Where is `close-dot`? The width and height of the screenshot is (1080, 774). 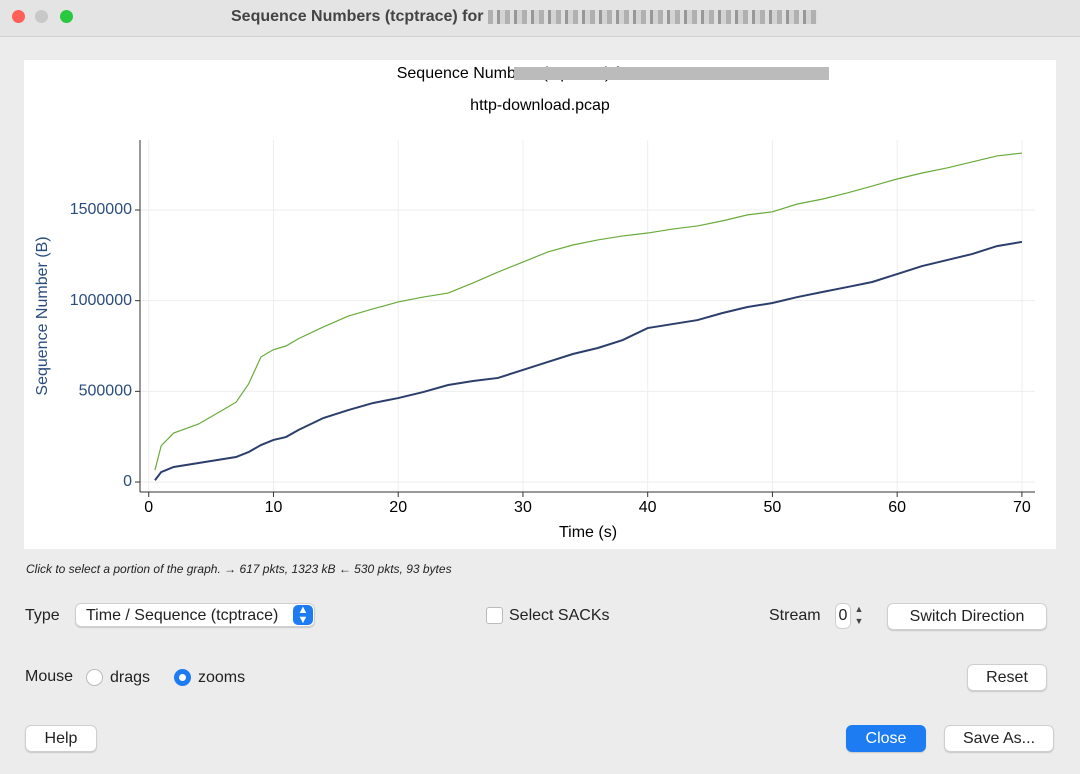 close-dot is located at coordinates (18, 16).